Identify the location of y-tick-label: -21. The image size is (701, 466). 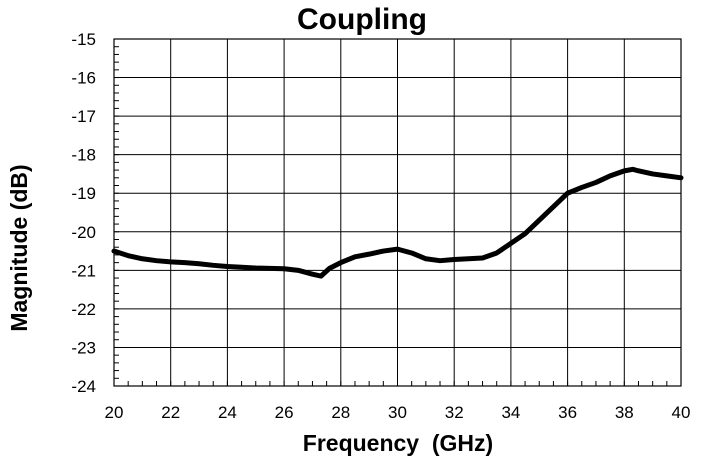
(83, 270).